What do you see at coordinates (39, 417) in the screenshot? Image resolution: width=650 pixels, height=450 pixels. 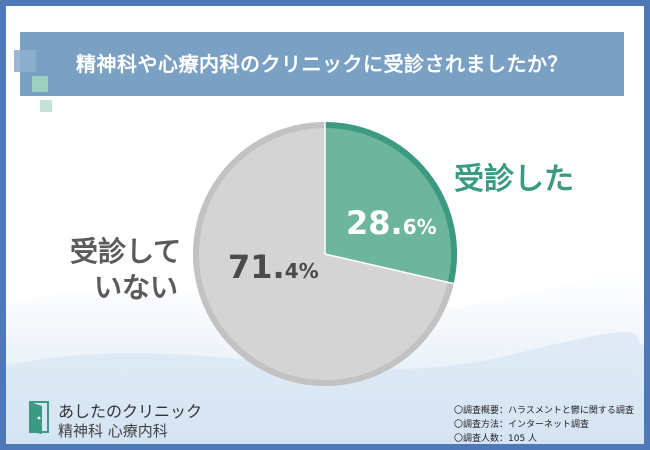 I see `door-icon` at bounding box center [39, 417].